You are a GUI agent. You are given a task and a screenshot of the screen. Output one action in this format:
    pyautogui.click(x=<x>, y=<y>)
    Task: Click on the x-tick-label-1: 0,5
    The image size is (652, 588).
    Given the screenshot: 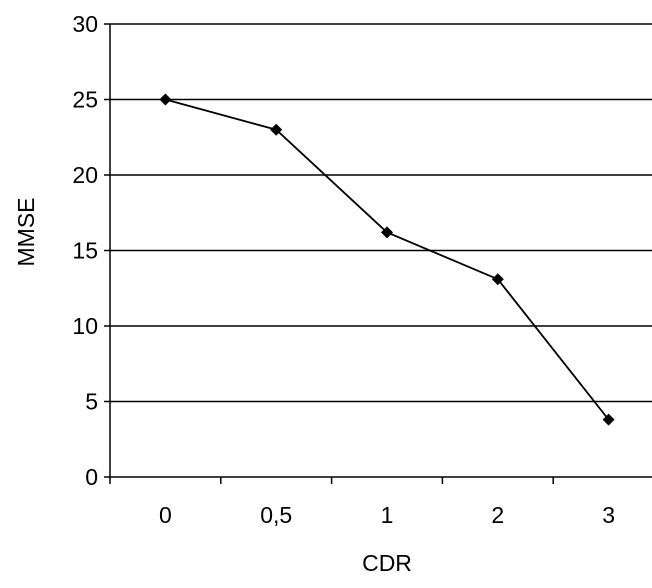 What is the action you would take?
    pyautogui.click(x=276, y=515)
    